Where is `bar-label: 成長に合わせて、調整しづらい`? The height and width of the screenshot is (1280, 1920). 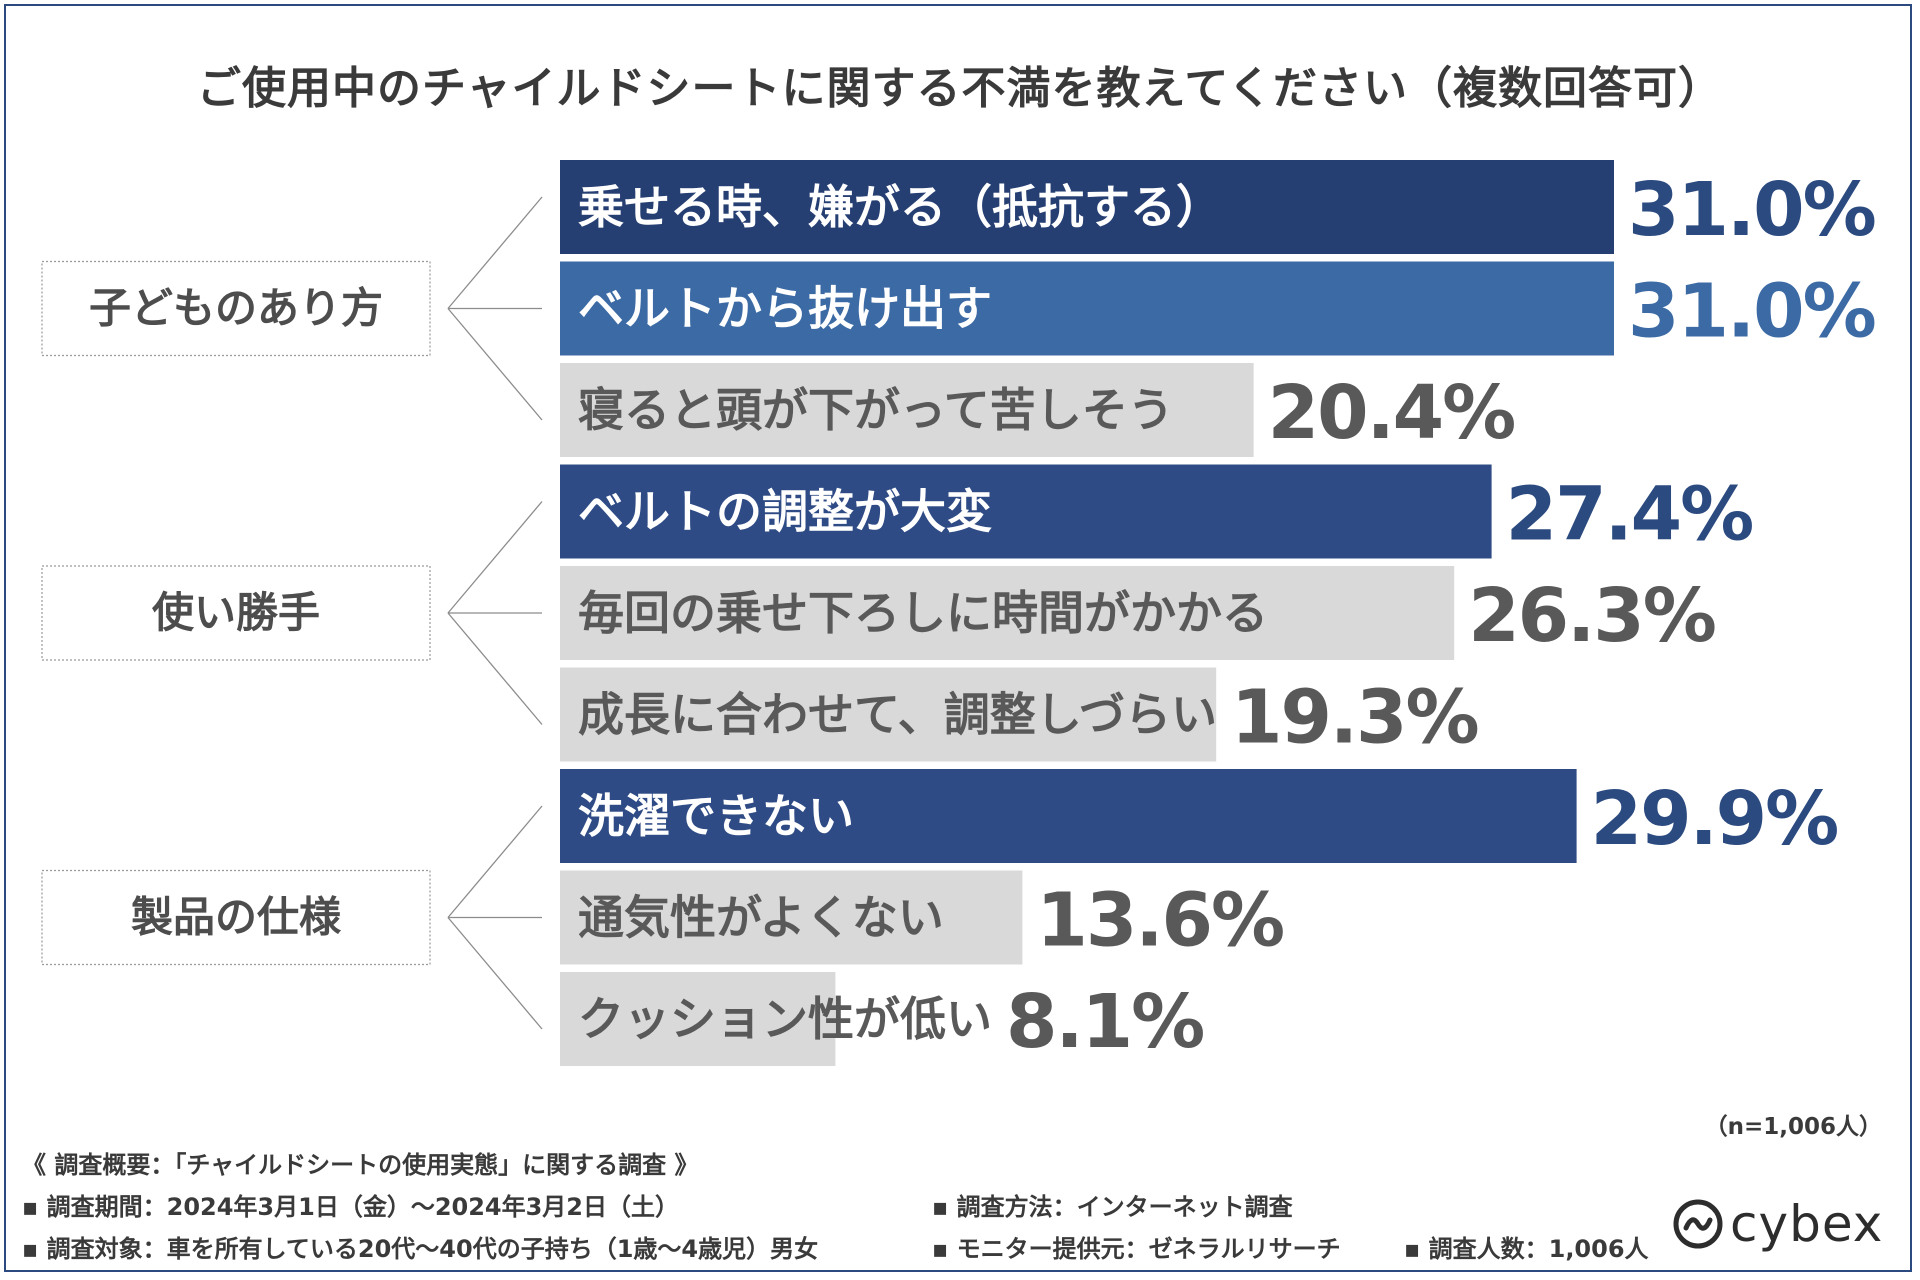
bar-label: 成長に合わせて、調整しづらい is located at coordinates (897, 715).